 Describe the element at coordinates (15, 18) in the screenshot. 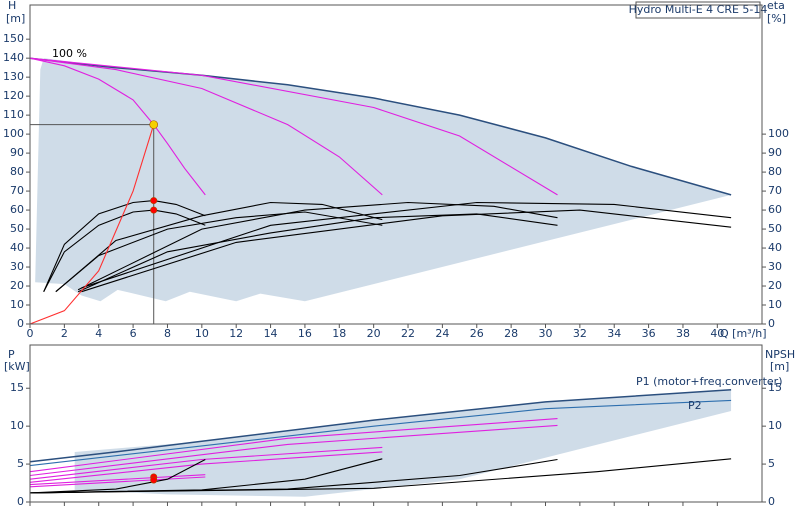

I see `y-unit: [m]` at that location.